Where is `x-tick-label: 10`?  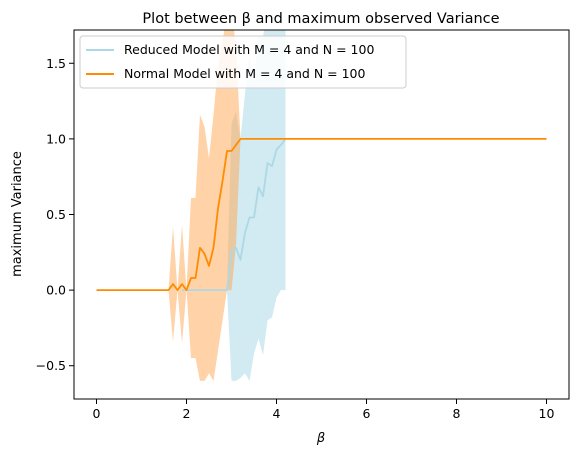
x-tick-label: 10 is located at coordinates (547, 413).